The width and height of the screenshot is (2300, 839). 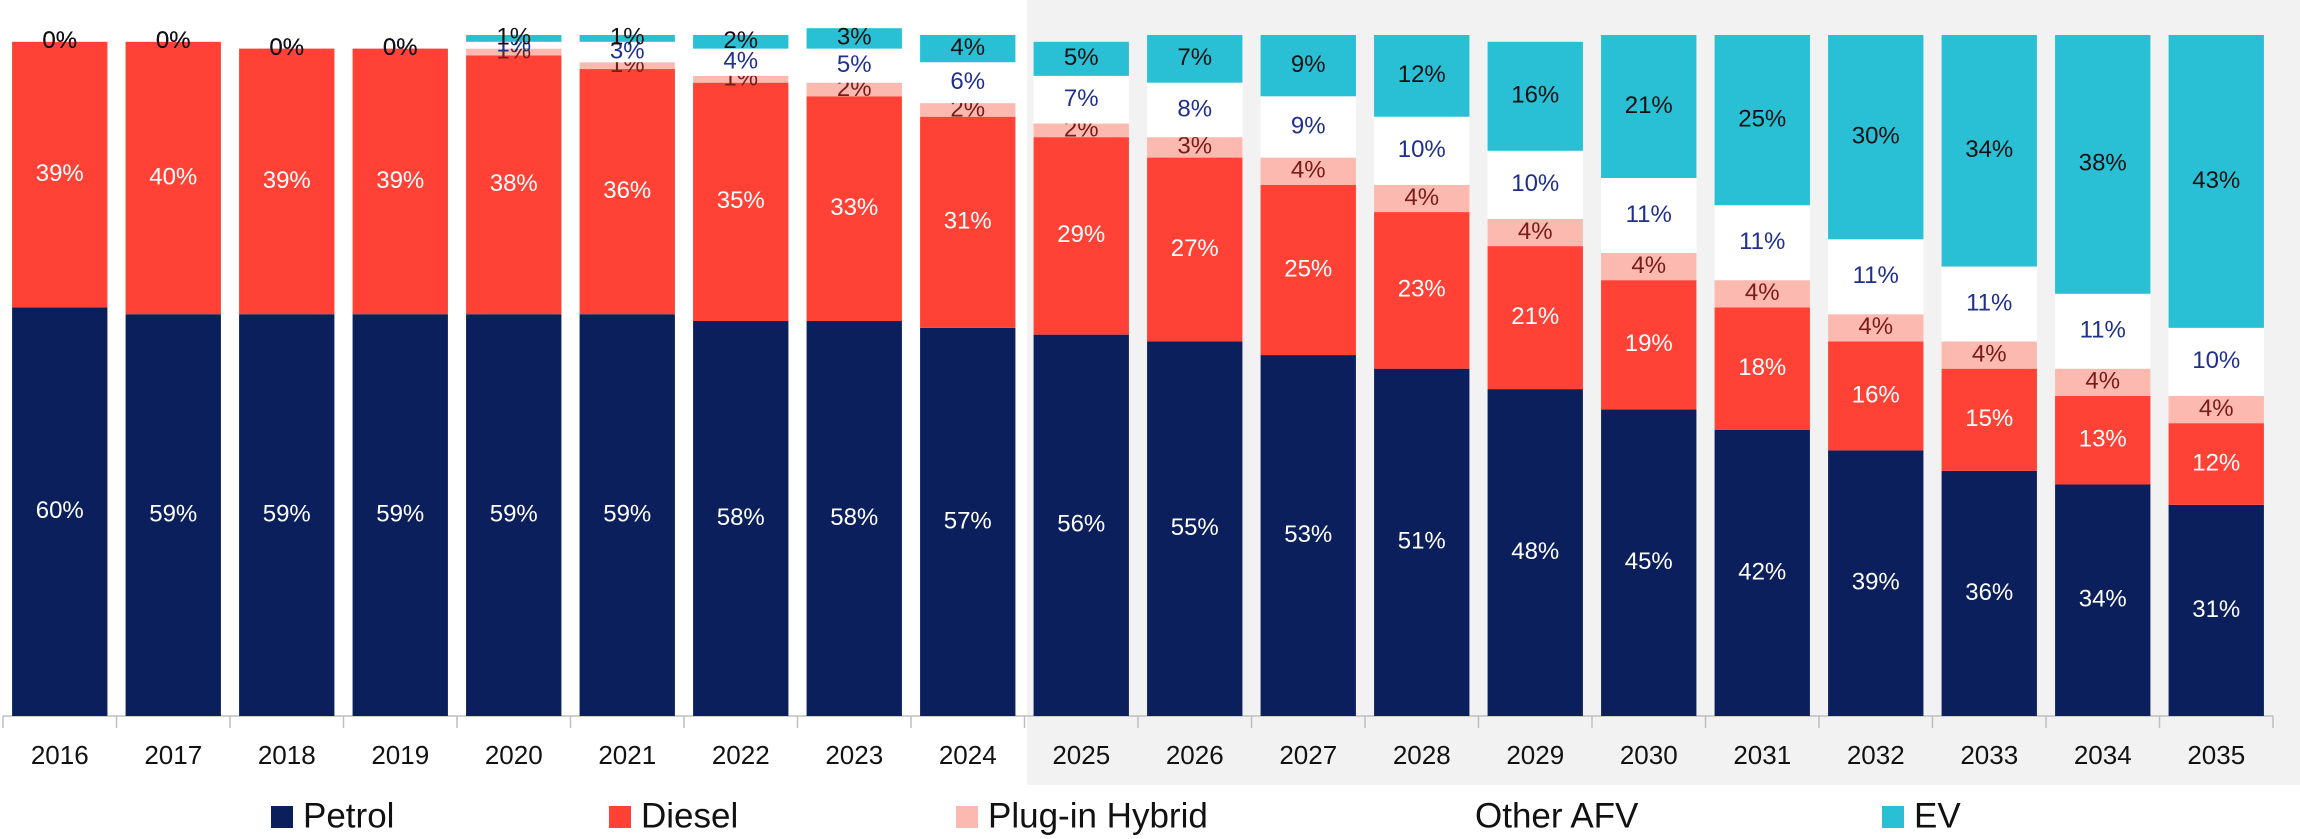 I want to click on x-tick-label: 2026, so click(x=1195, y=755).